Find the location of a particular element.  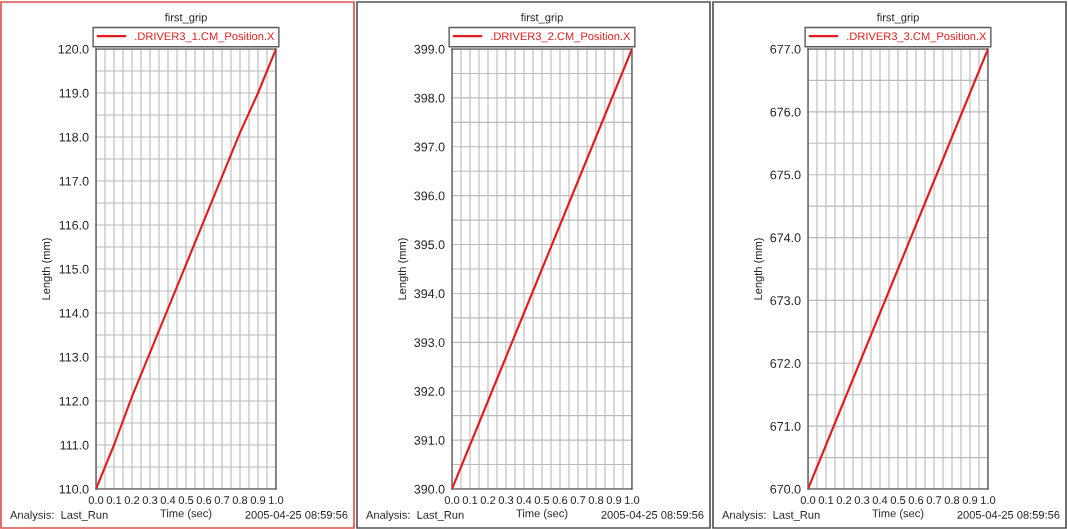

y-tick-label: 673.0 is located at coordinates (785, 301).